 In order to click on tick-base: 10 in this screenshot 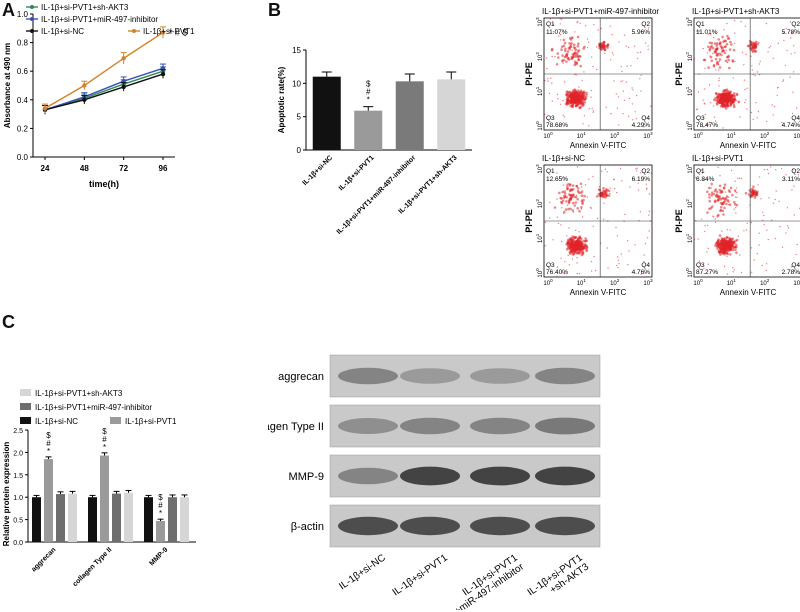, I will do `click(541, 273)`.